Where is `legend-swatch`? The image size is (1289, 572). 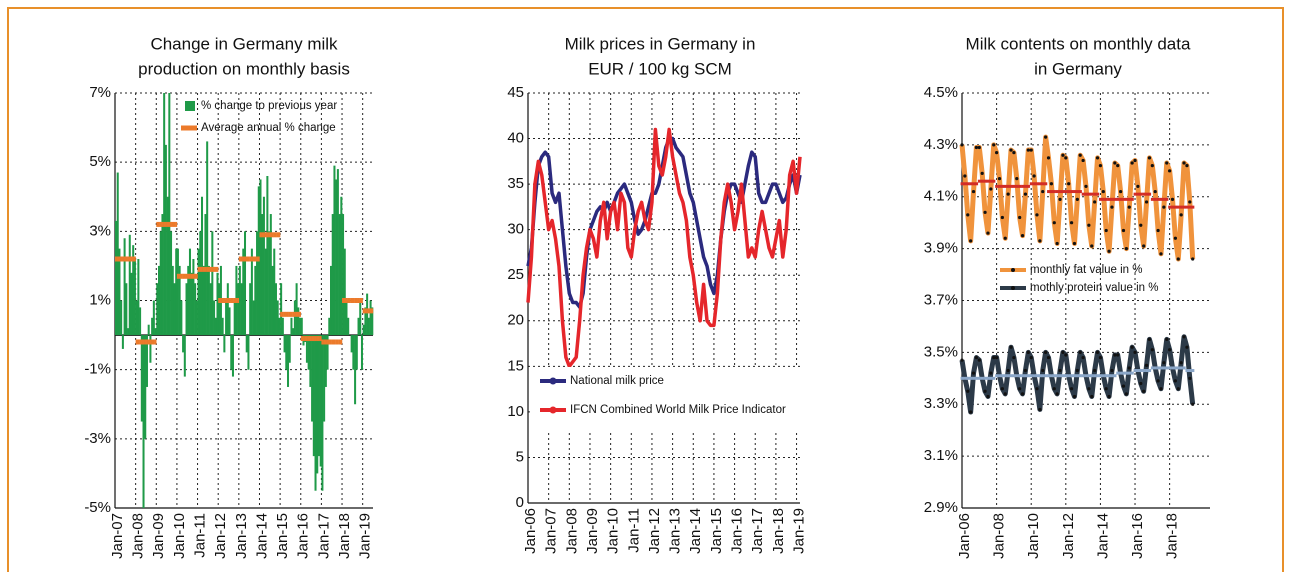 legend-swatch is located at coordinates (190, 106).